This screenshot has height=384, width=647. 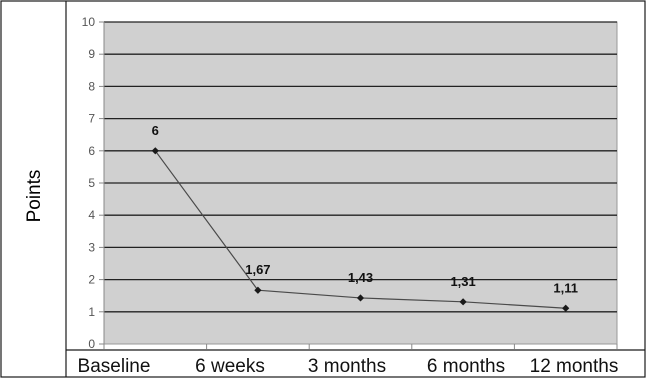 I want to click on category-label: 6 weeks, so click(x=230, y=366).